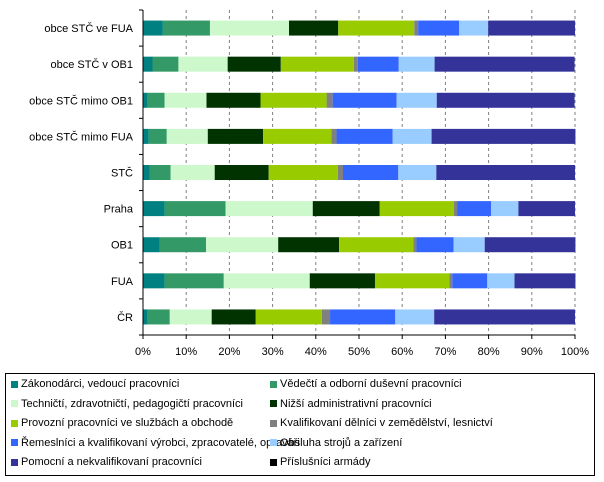  Describe the element at coordinates (88, 28) in the screenshot. I see `category-label: obce STČ ve FUA` at that location.